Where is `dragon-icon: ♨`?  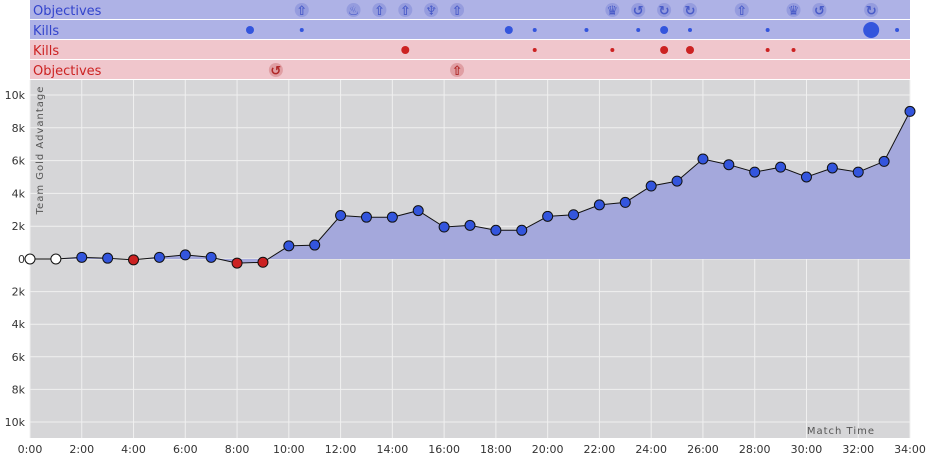
dragon-icon: ♨ is located at coordinates (354, 11).